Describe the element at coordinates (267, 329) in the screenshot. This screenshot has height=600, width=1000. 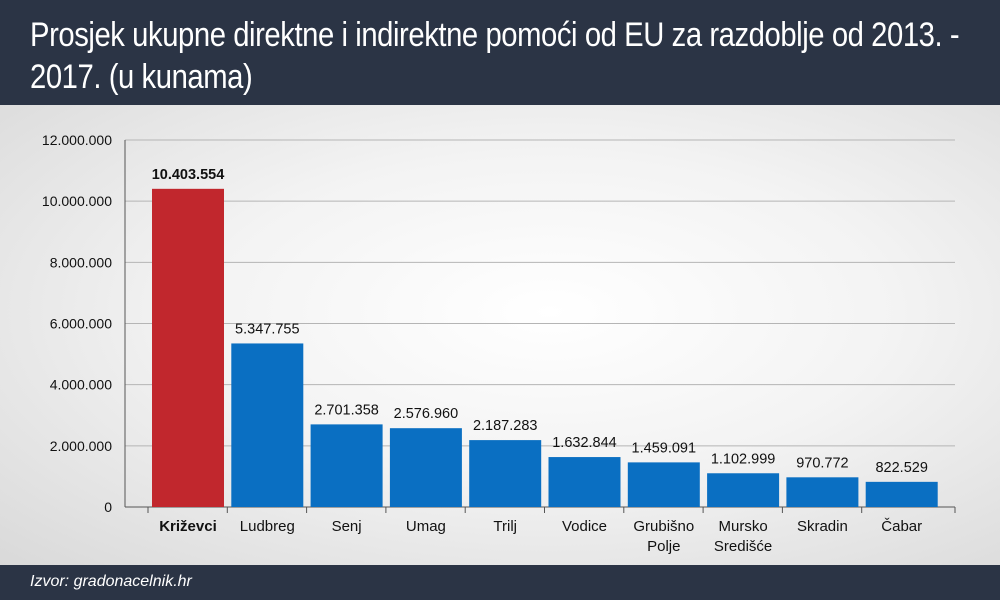
I see `value-label: 5.347.755` at that location.